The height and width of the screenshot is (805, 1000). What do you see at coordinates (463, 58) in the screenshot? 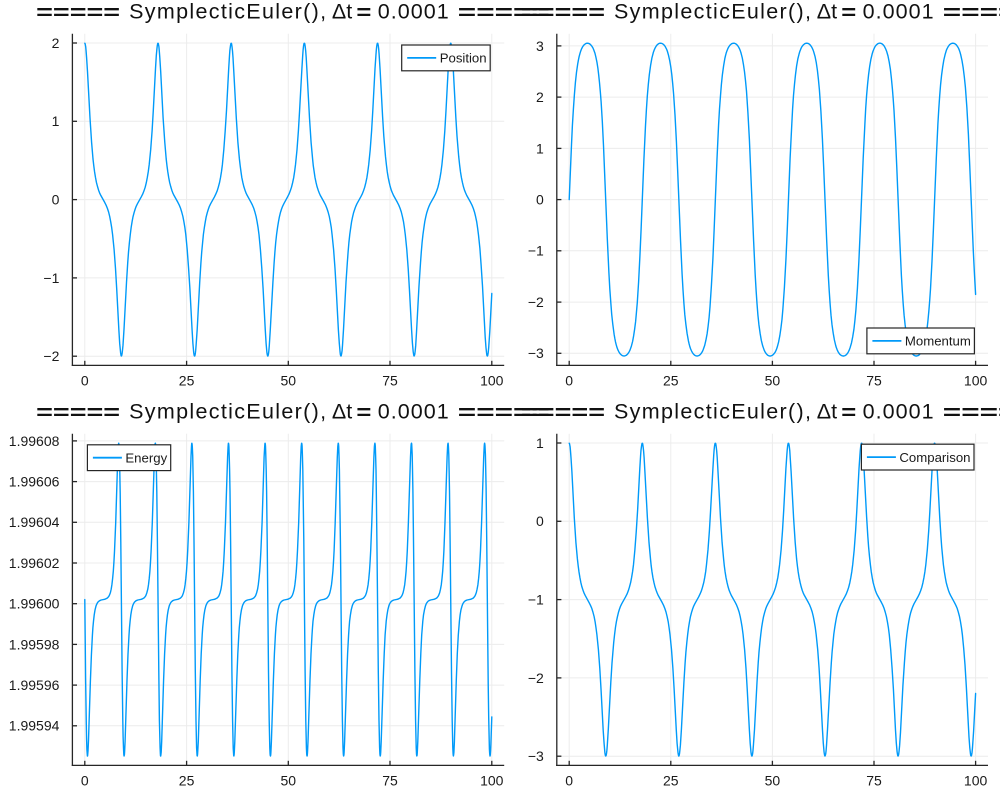
I see `svg-text: Position` at bounding box center [463, 58].